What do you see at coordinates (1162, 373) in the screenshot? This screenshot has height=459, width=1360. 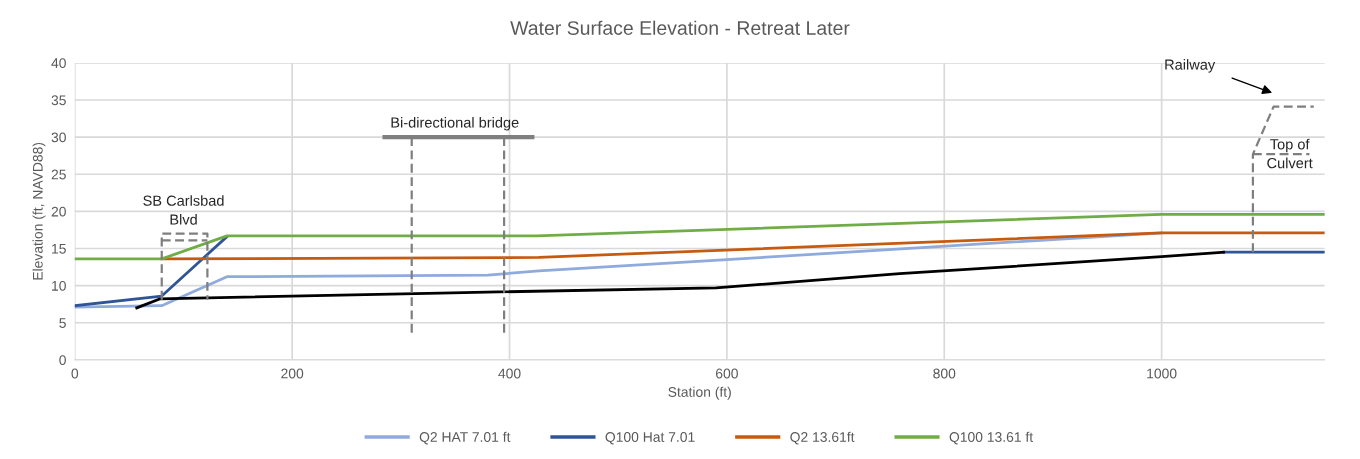 I see `x-tick-label: 1000` at bounding box center [1162, 373].